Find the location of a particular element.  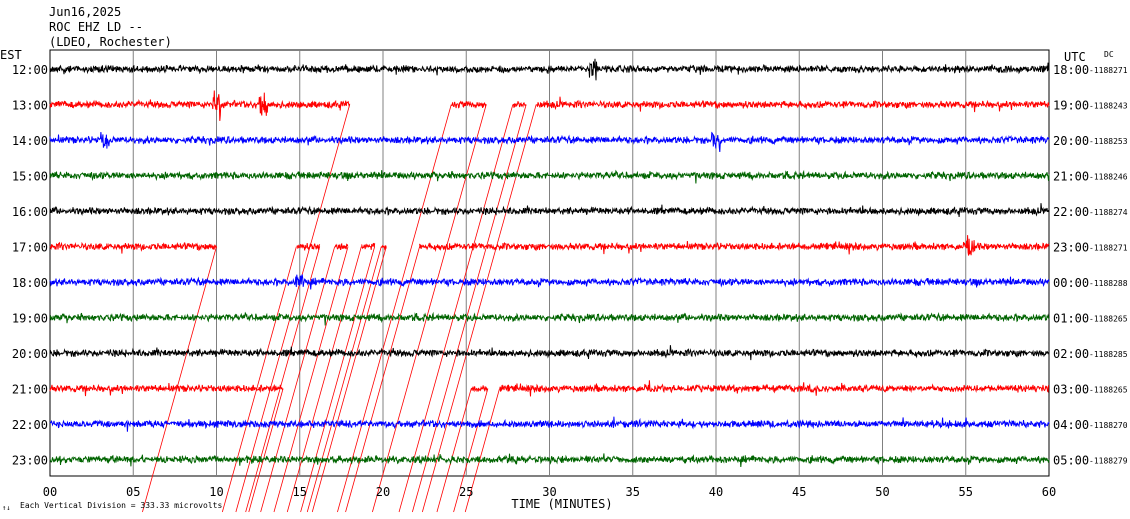

dc-offset-label: -1188243 is located at coordinates (1108, 106).